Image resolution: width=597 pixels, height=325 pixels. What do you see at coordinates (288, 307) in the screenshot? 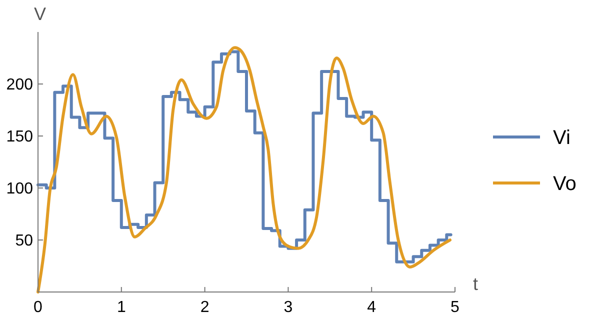
I see `x-tick-label: 3` at bounding box center [288, 307].